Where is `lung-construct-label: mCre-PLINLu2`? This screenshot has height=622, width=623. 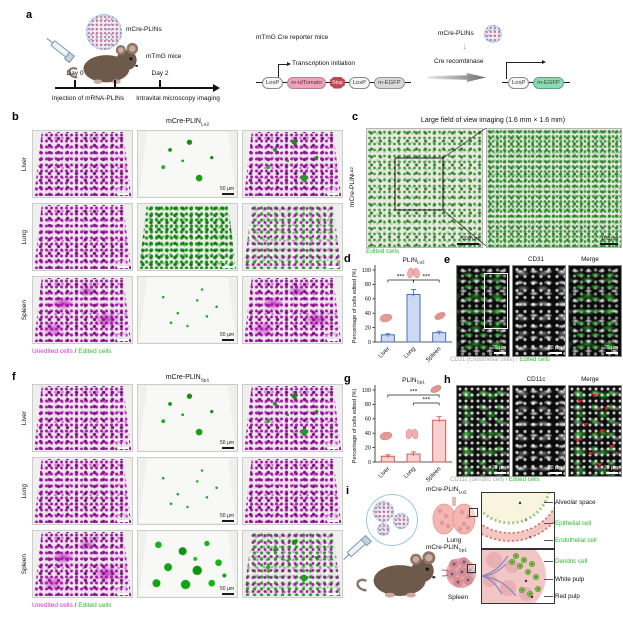 lung-construct-label: mCre-PLINLu2 is located at coordinates (446, 491).